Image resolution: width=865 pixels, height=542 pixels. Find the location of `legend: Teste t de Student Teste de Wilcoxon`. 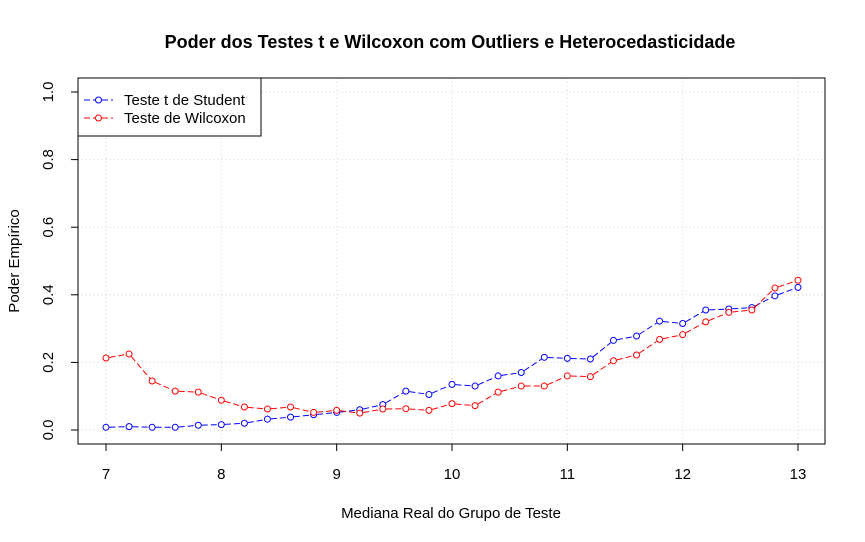

legend: Teste t de Student Teste de Wilcoxon is located at coordinates (169, 107).